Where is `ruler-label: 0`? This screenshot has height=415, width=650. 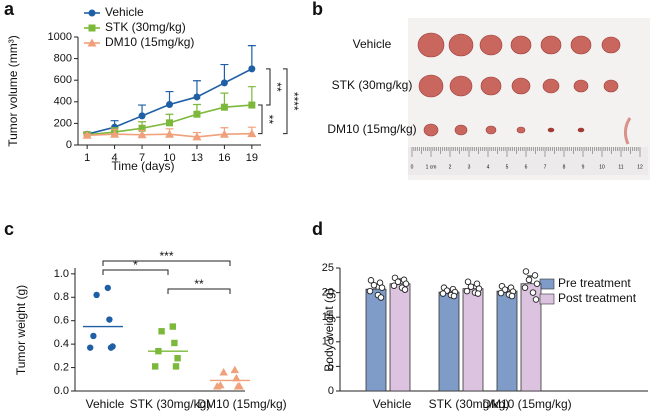
ruler-label: 0 is located at coordinates (412, 167).